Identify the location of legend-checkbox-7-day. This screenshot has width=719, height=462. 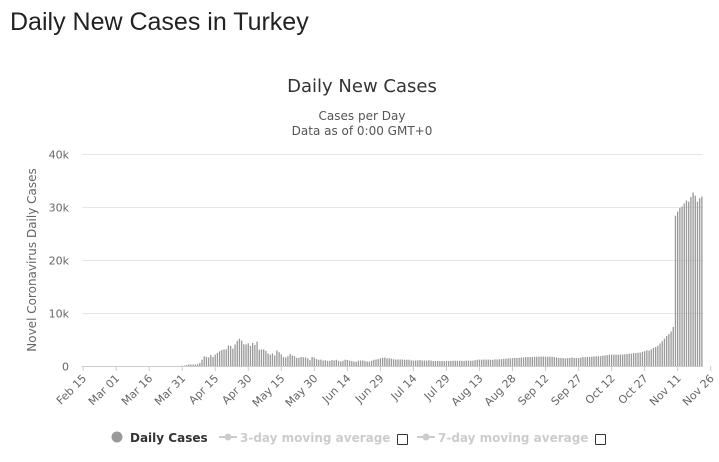
(600, 439).